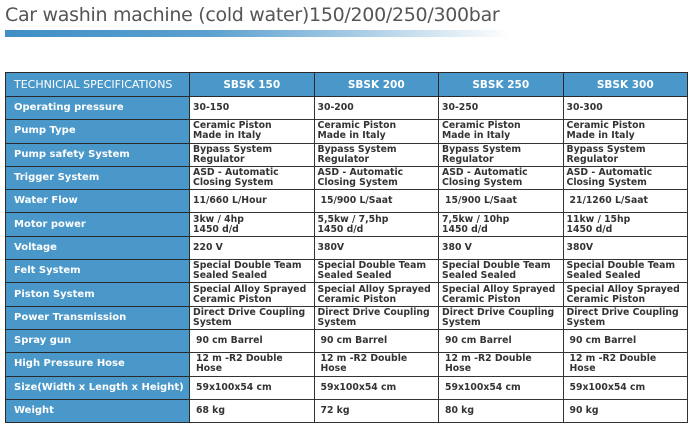 Image resolution: width=694 pixels, height=431 pixels. I want to click on spec-cell: 3kw / 4hp 1450 d/d, so click(252, 224).